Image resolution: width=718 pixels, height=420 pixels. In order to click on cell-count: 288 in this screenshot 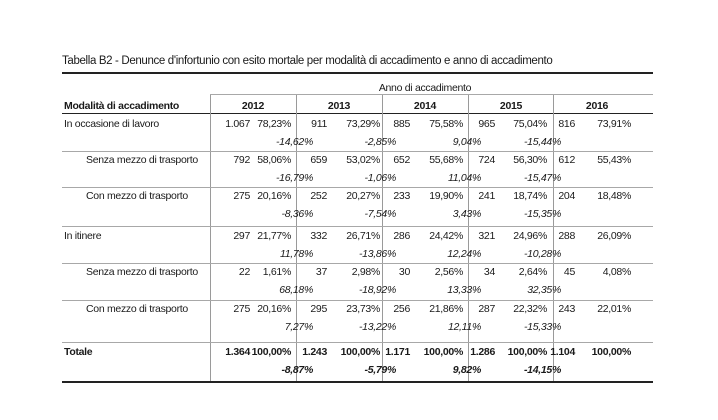, I will do `click(566, 236)`.